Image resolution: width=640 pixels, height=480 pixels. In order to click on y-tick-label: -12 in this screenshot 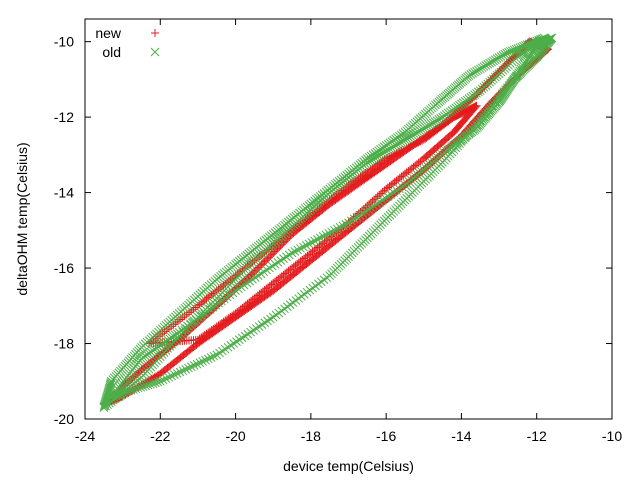, I will do `click(64, 117)`.